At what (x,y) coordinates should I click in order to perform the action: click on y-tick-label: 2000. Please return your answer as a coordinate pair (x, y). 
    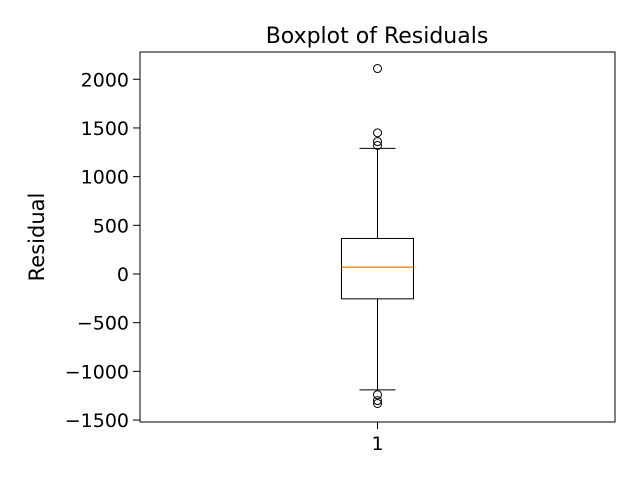
    Looking at the image, I should click on (105, 80).